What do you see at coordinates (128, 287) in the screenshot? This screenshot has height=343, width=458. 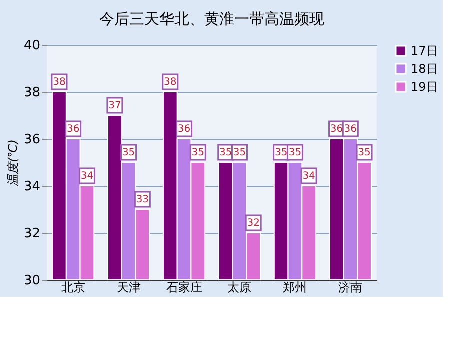 I see `x-tick-label: 天津` at bounding box center [128, 287].